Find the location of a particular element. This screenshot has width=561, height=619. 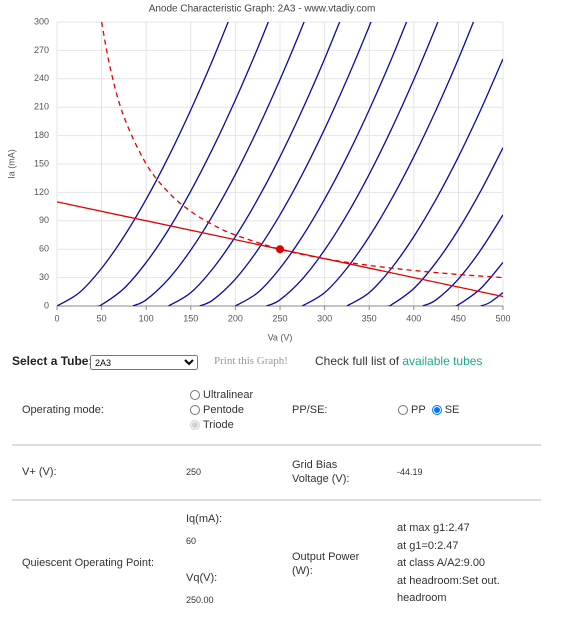

x-tick-label: 400 is located at coordinates (413, 318).